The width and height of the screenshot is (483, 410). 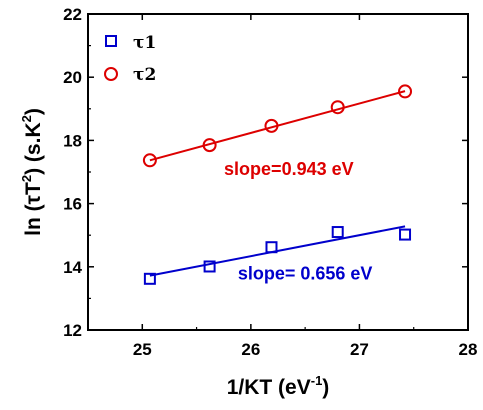 I want to click on slope-annotation-1: slope=0.943 eV, so click(x=289, y=169).